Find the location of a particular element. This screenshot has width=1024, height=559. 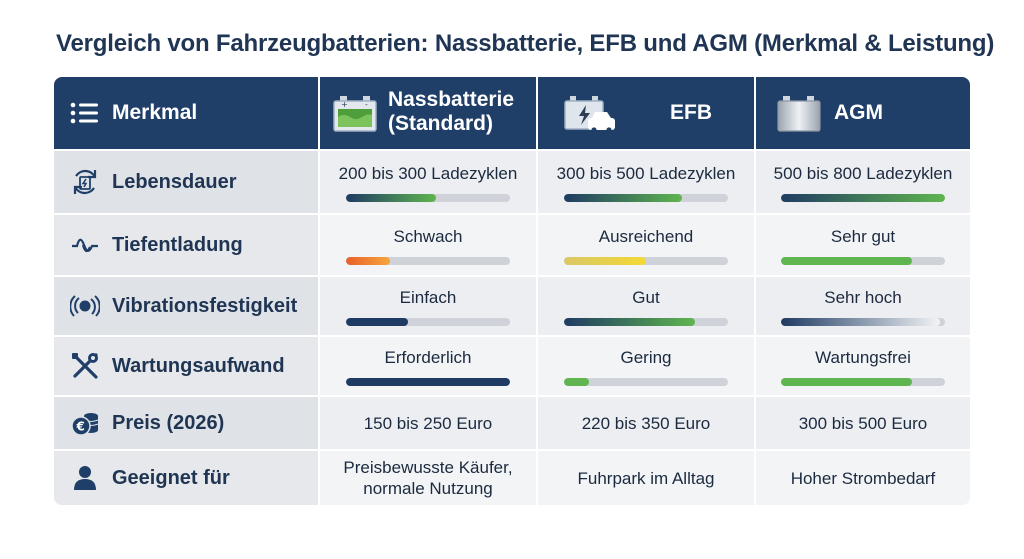

coins-icon: € is located at coordinates (85, 424).